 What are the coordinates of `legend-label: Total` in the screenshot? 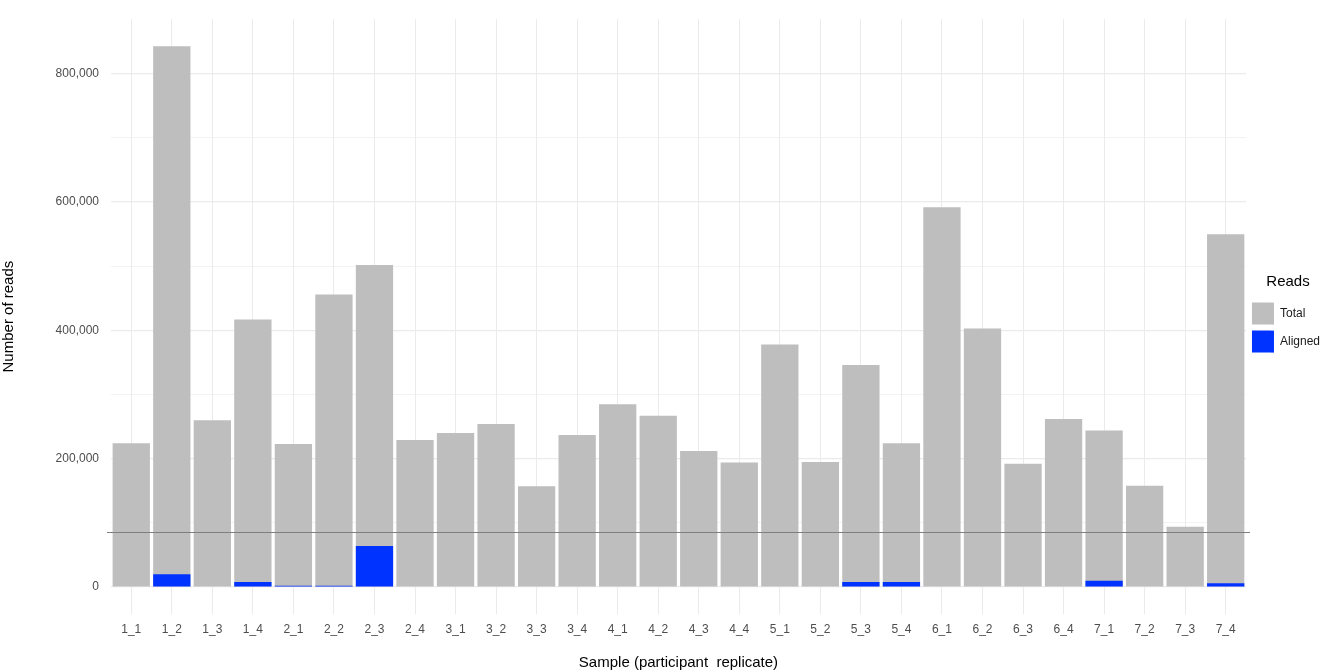 It's located at (1292, 312).